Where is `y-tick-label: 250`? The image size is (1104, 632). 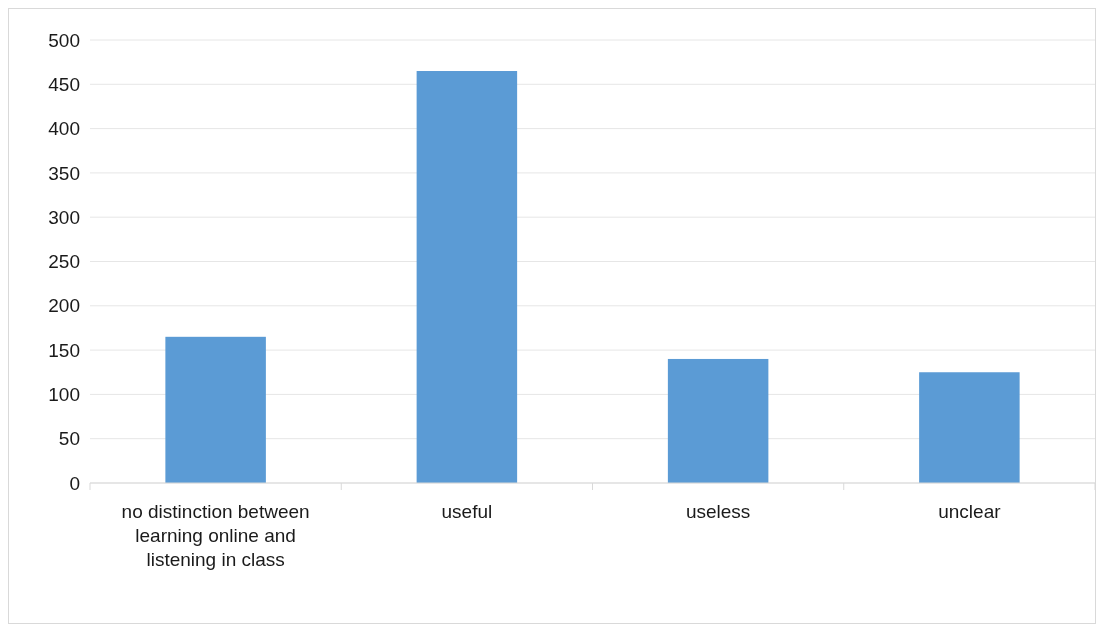 y-tick-label: 250 is located at coordinates (64, 262).